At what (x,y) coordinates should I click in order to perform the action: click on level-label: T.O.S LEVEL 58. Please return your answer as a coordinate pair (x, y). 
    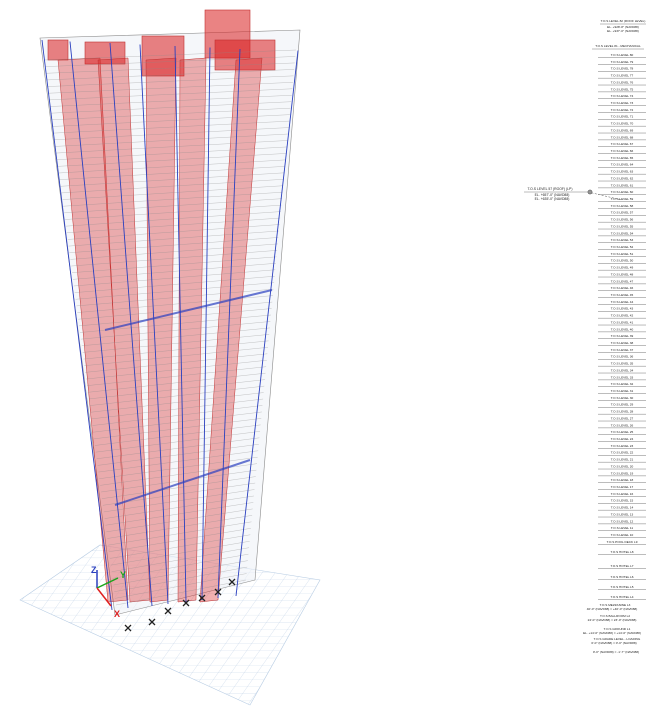
    Looking at the image, I should click on (622, 206).